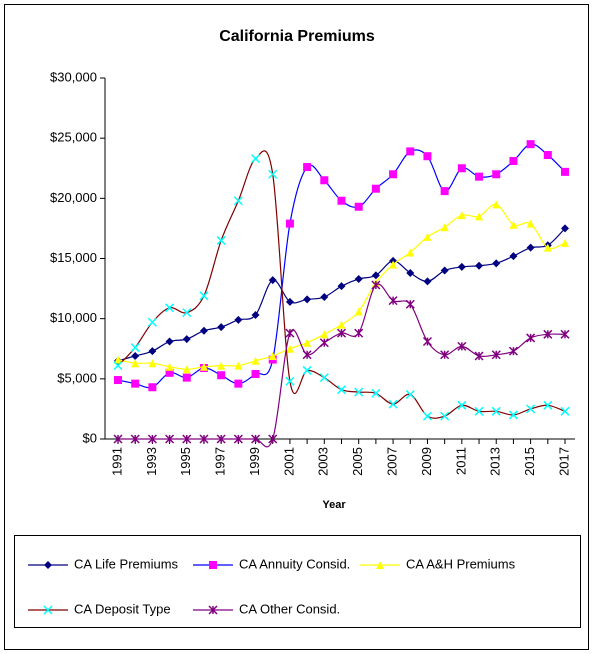 The height and width of the screenshot is (654, 593). I want to click on legend-label: CA A&H Premiums, so click(461, 563).